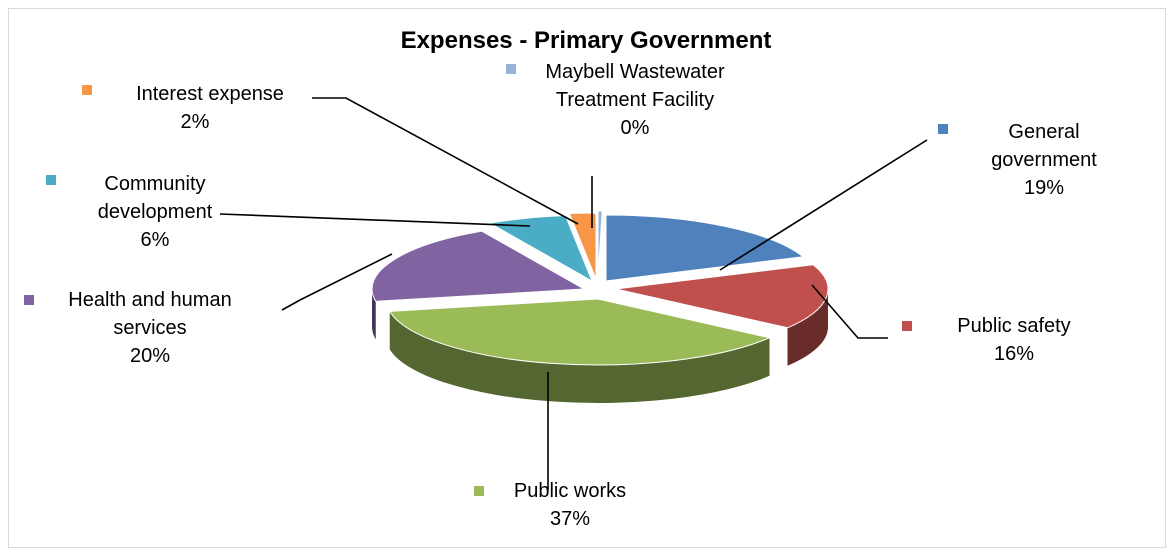  I want to click on slice-name: Interest expense, so click(210, 94).